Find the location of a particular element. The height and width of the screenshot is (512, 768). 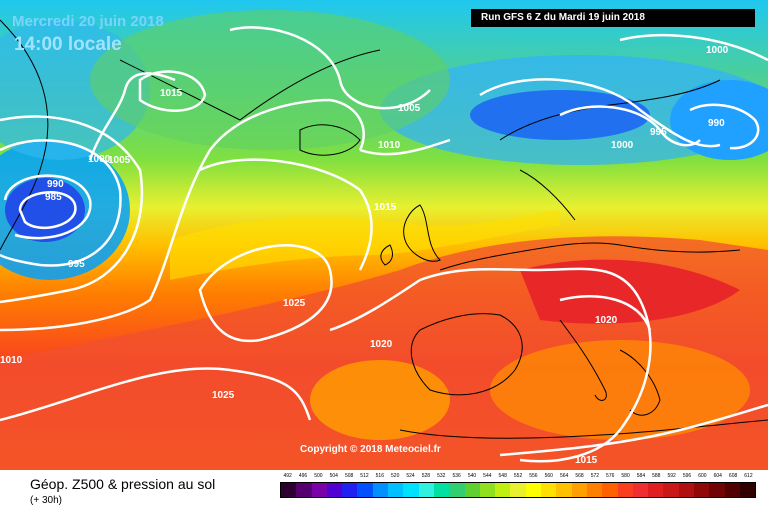

isobar-1000-northeast is located at coordinates (600, 113).